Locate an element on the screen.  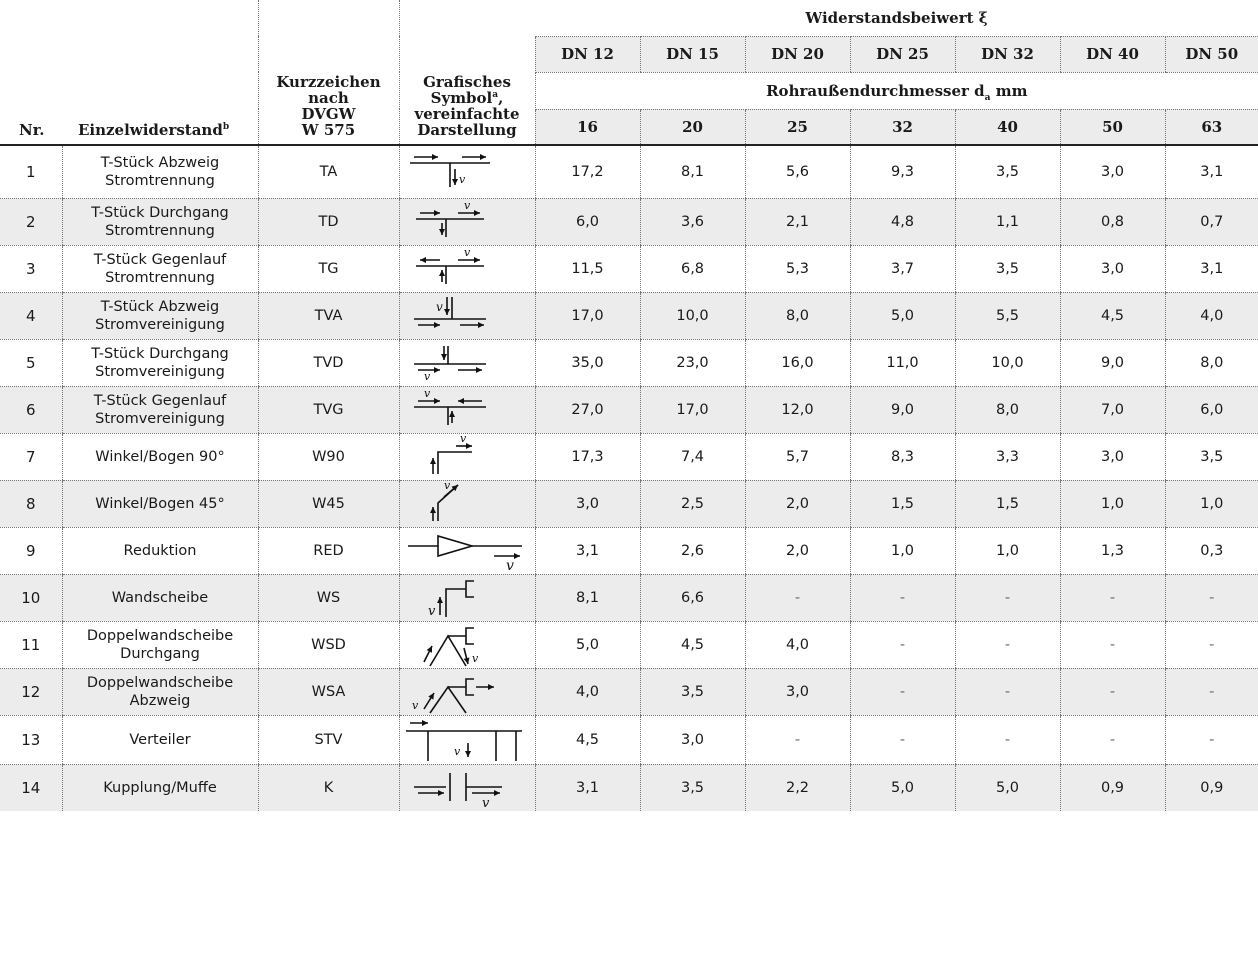
manifold-icon: v is located at coordinates (464, 740).